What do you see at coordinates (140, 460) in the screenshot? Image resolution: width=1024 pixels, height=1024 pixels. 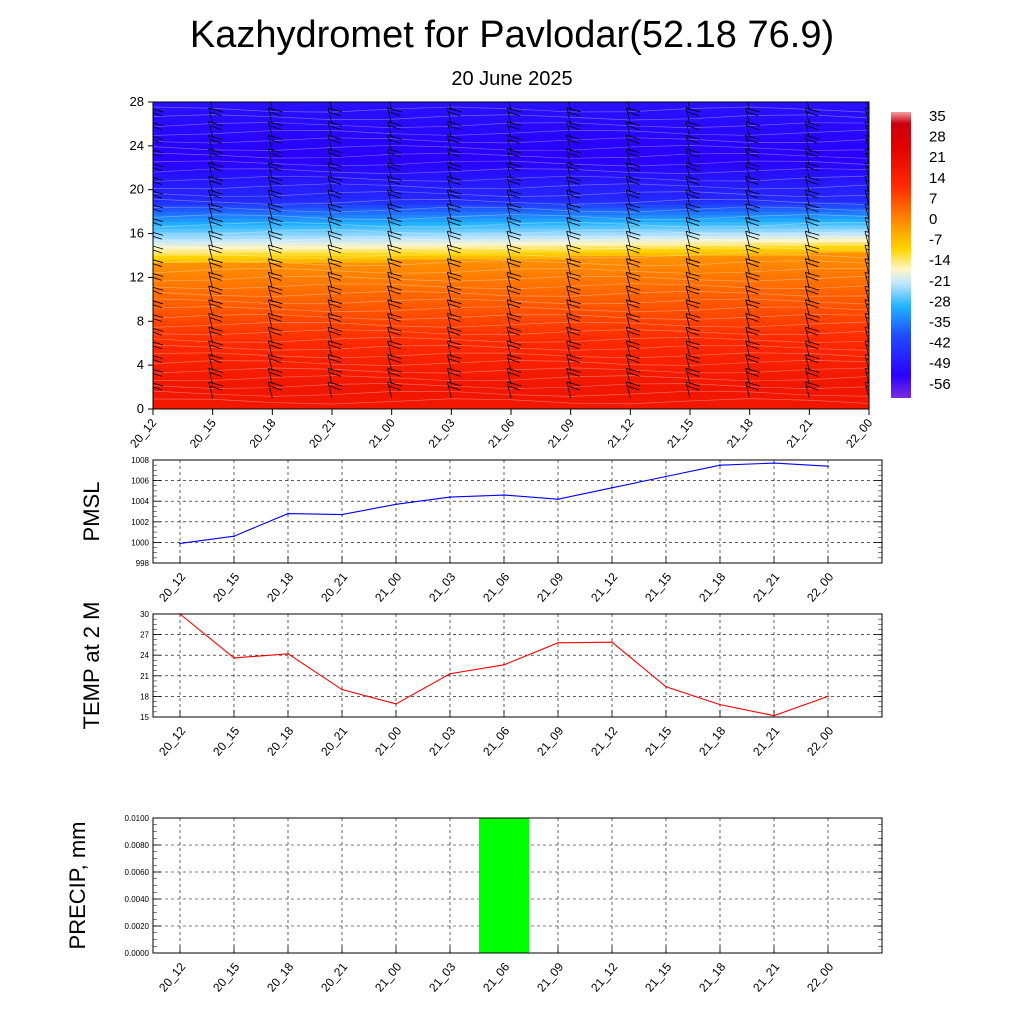 I see `y-tick-label: 1008` at bounding box center [140, 460].